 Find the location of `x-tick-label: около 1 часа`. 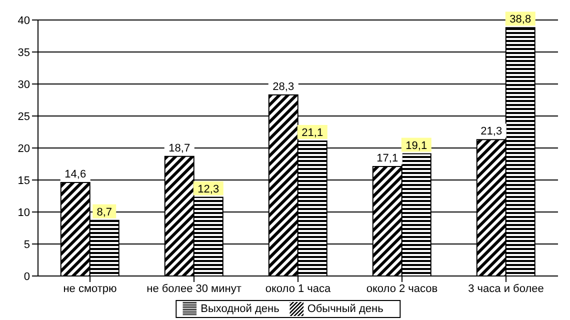

x-tick-label: около 1 часа is located at coordinates (298, 288).